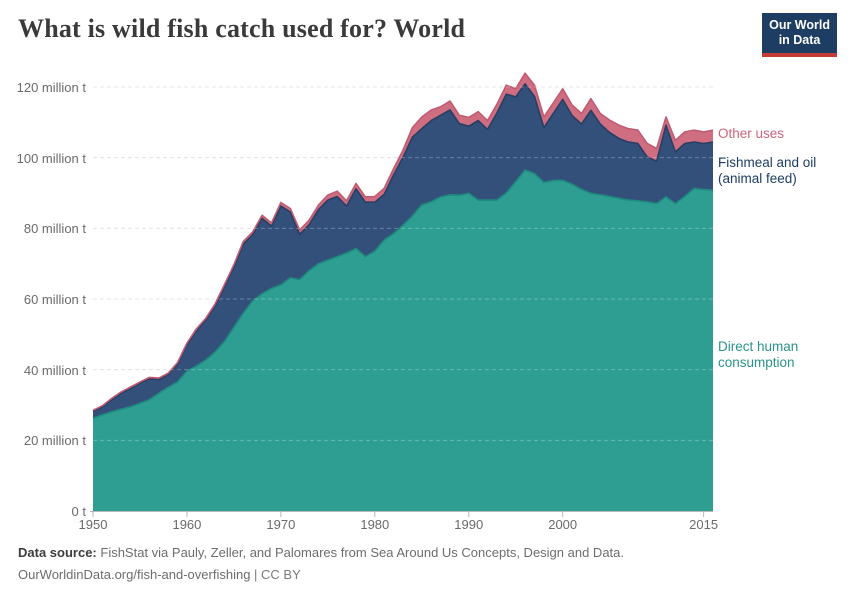  I want to click on owid-logo: Our World in Data, so click(799, 35).